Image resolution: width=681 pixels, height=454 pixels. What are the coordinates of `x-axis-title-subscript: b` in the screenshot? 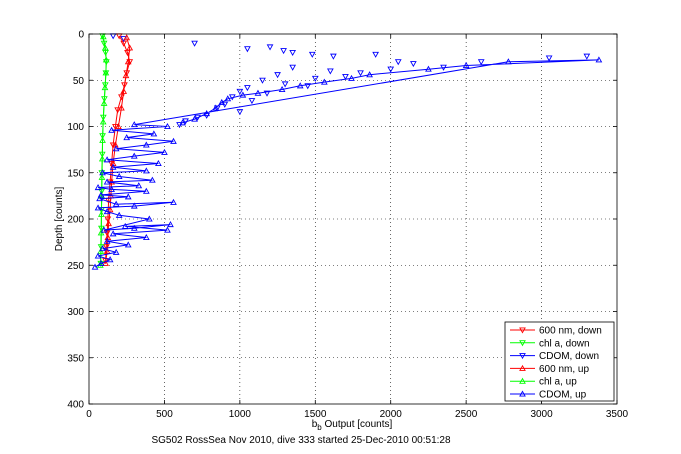 It's located at (319, 427).